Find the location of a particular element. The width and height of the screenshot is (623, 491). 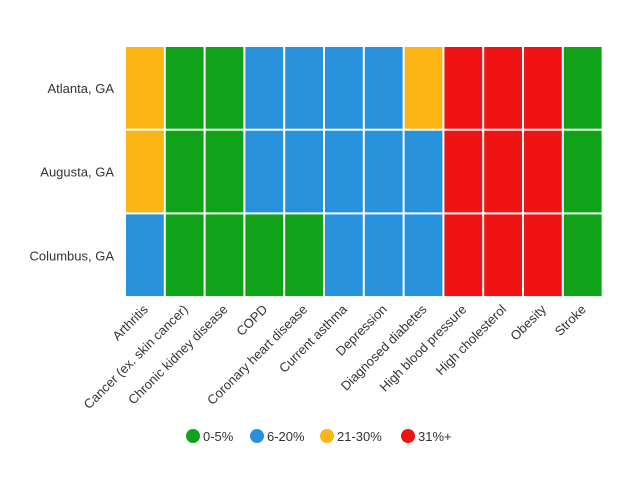

heatmap-cell-augusta-ga-coronary-heart-disease is located at coordinates (304, 171).